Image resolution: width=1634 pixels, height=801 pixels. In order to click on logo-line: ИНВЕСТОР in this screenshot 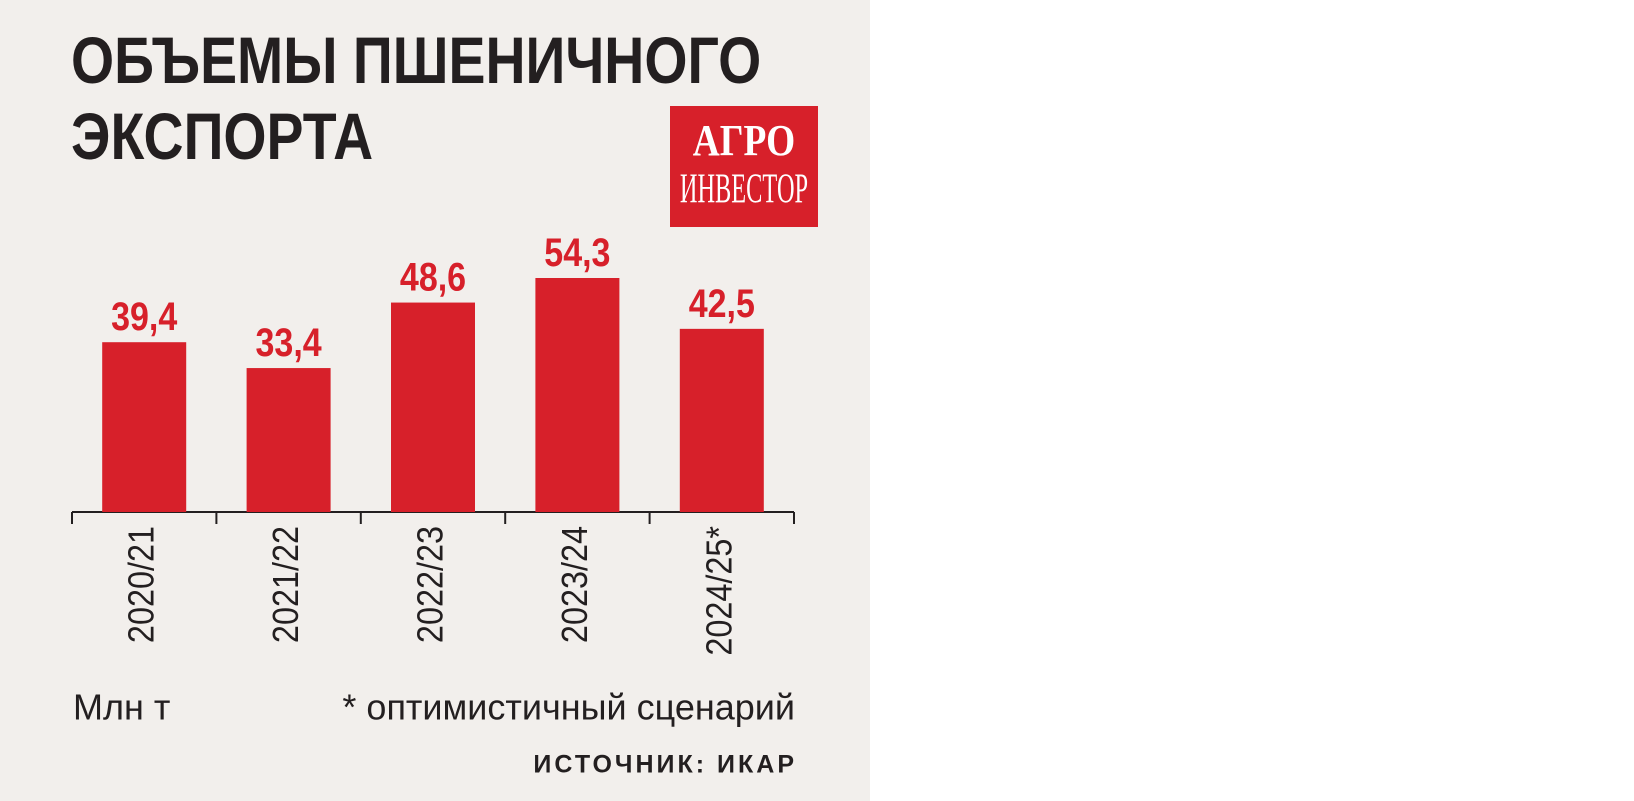, I will do `click(744, 189)`.